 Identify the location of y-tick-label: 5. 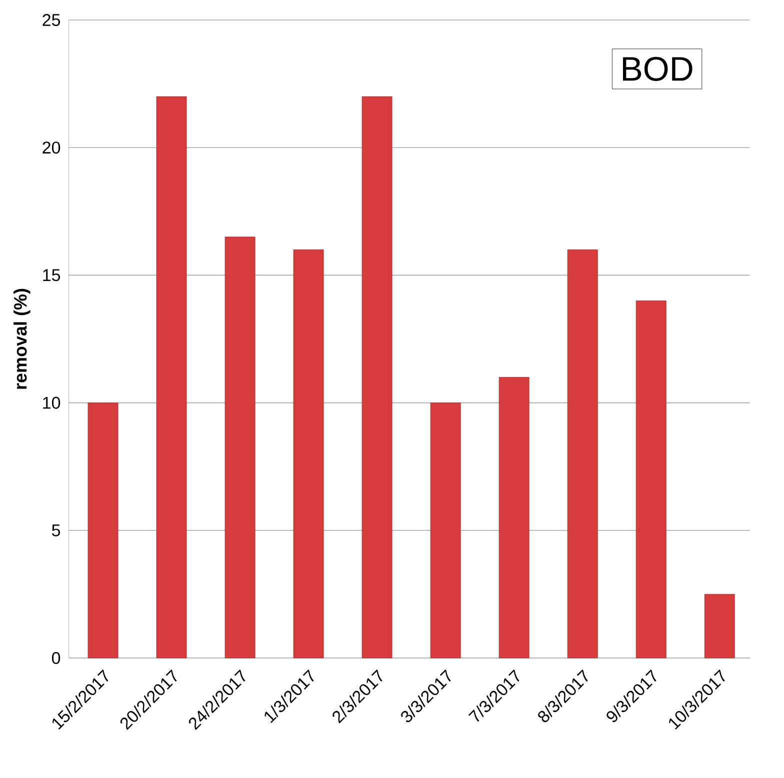
(56, 530).